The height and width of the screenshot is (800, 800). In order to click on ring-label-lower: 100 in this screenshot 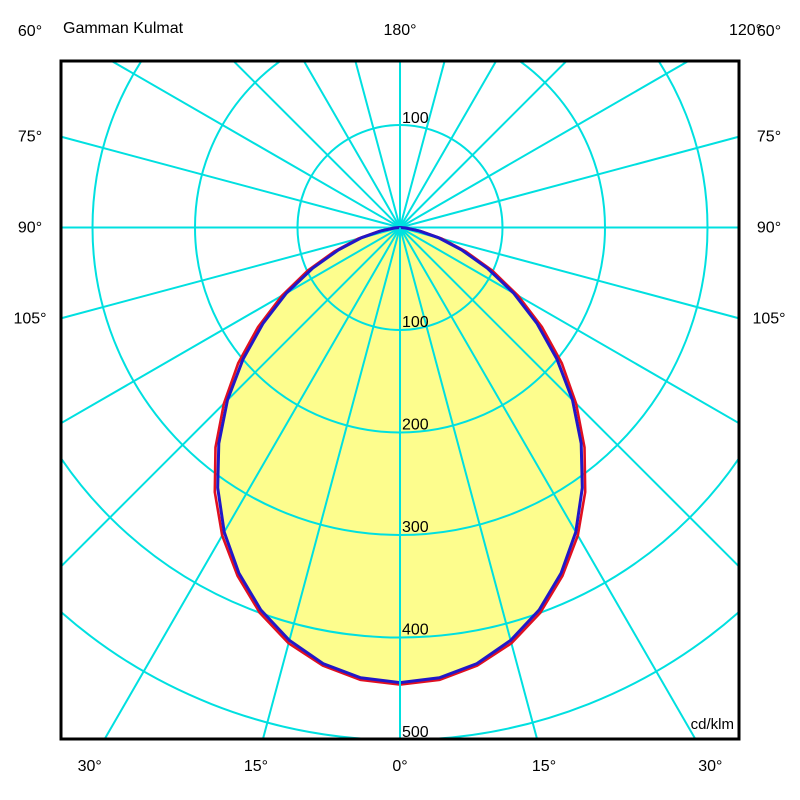, I will do `click(415, 322)`.